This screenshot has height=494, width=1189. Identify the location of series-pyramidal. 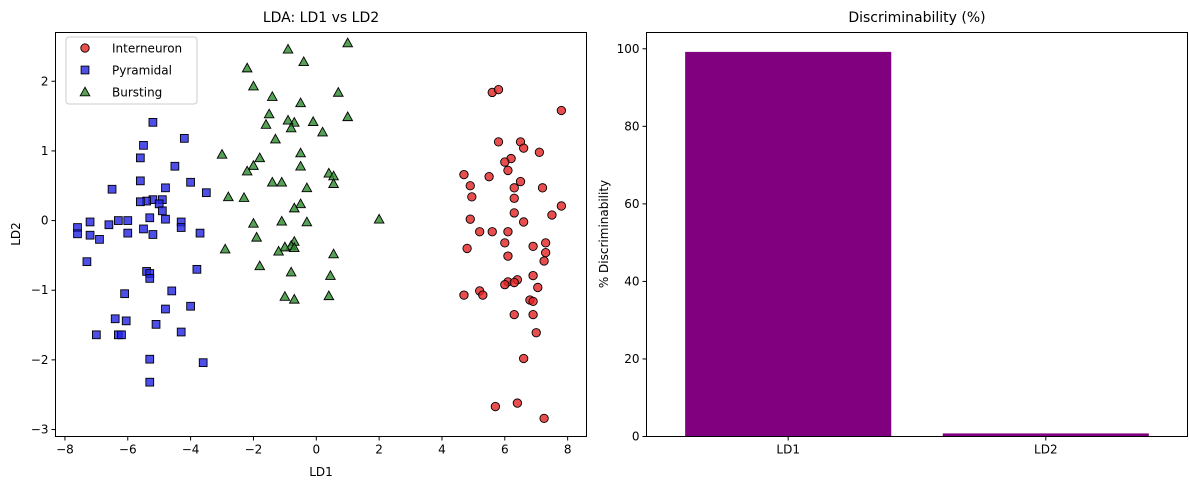
(142, 252).